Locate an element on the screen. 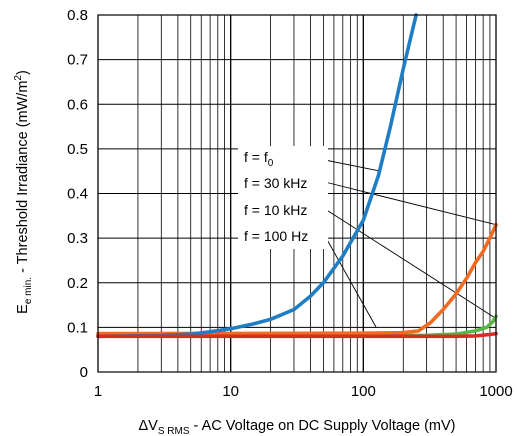 This screenshot has height=436, width=517. annotation-30k: f = 30 kHz is located at coordinates (275, 183).